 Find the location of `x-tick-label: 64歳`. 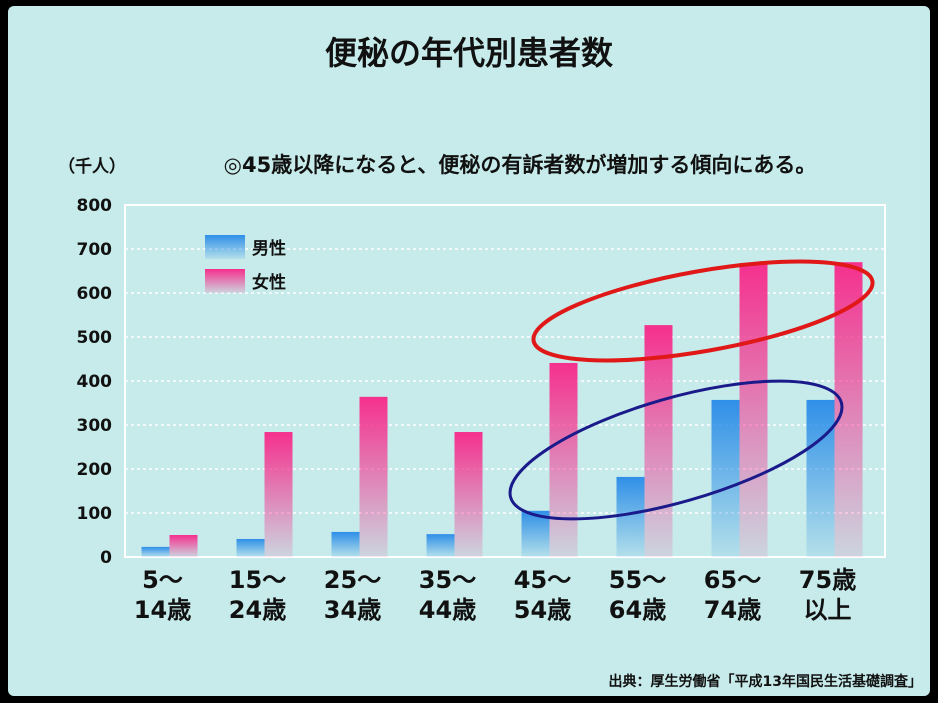

x-tick-label: 64歳 is located at coordinates (637, 610).